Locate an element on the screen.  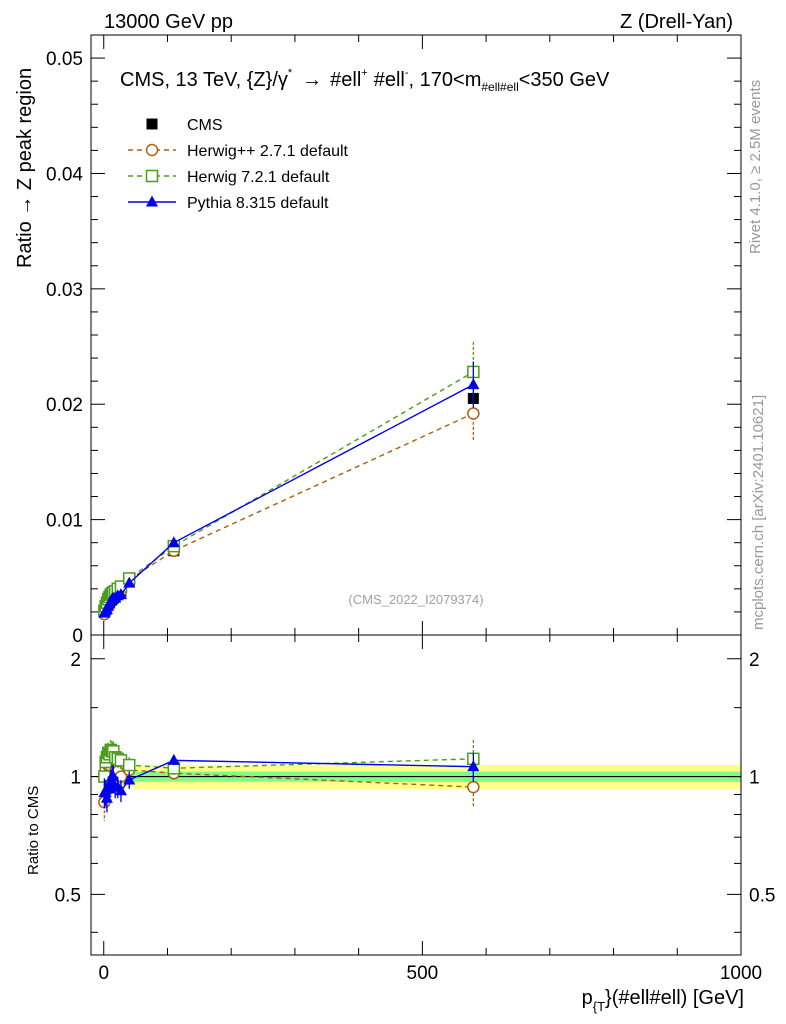
legend-label: CMS is located at coordinates (205, 125).